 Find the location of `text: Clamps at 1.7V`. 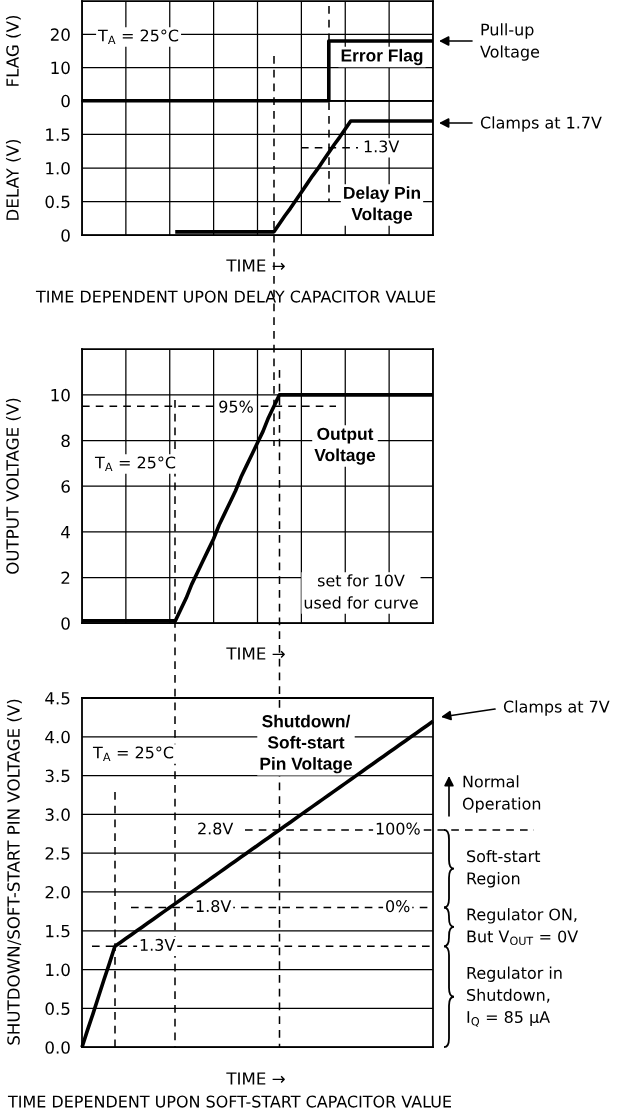

text: Clamps at 1.7V is located at coordinates (541, 124).